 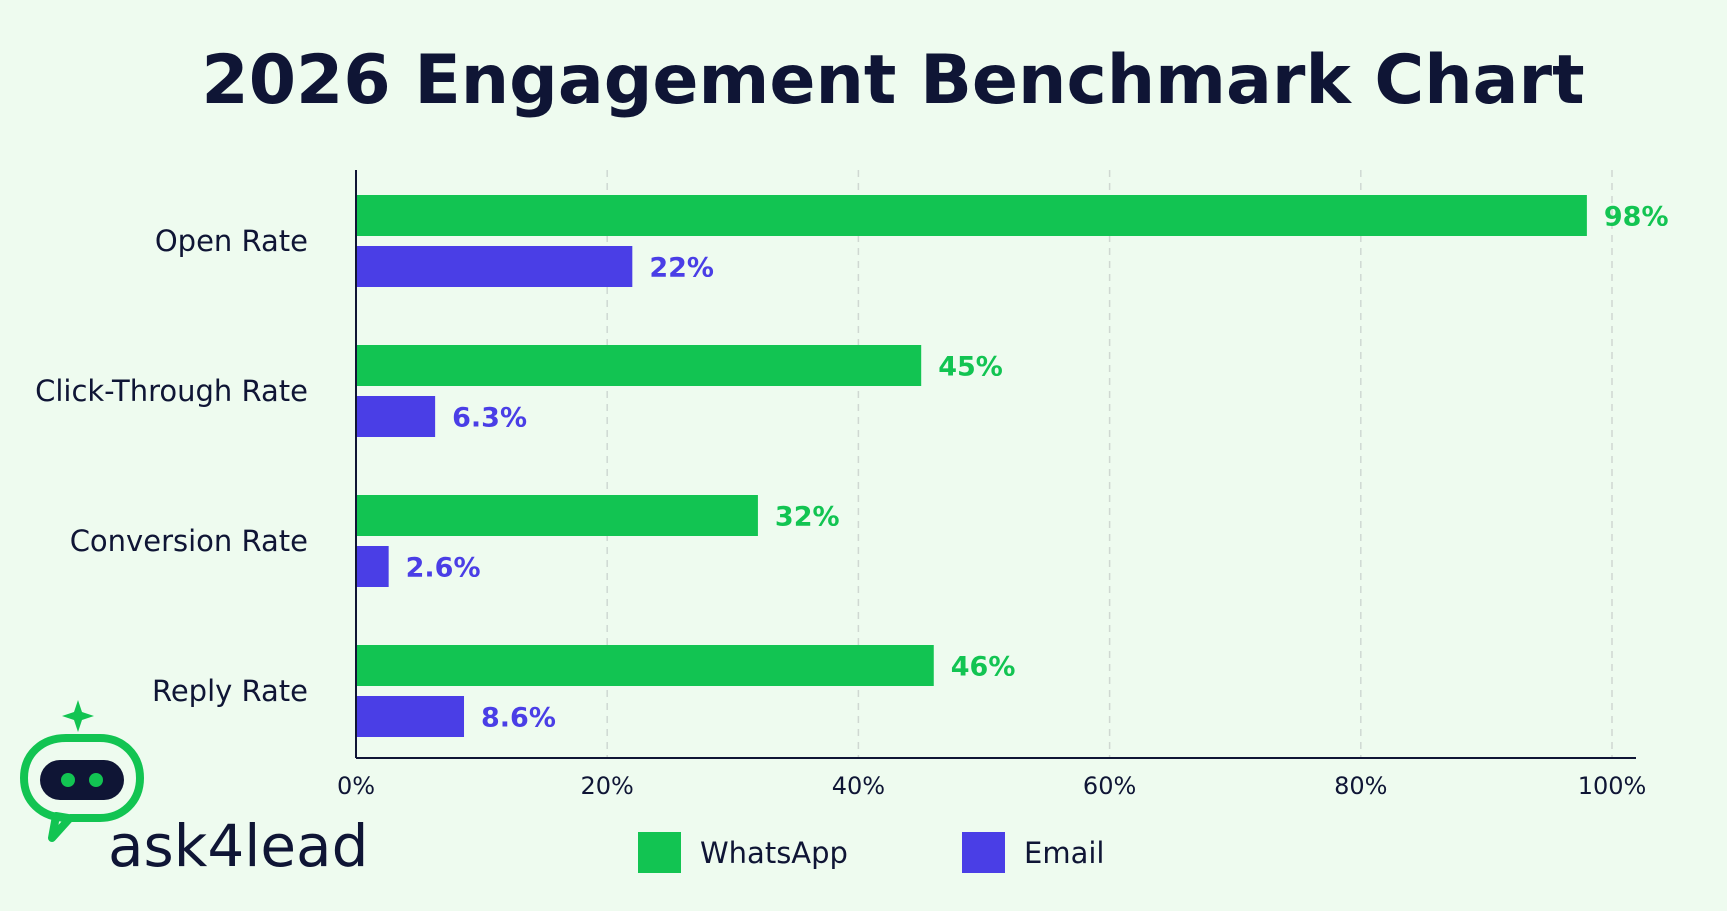 What do you see at coordinates (970, 367) in the screenshot?
I see `data-label: 45%` at bounding box center [970, 367].